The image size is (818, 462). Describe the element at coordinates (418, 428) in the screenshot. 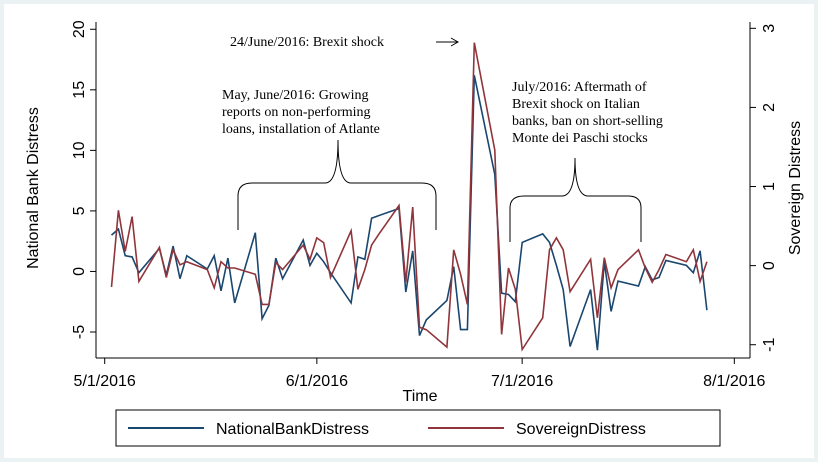

I see `legend-box` at that location.